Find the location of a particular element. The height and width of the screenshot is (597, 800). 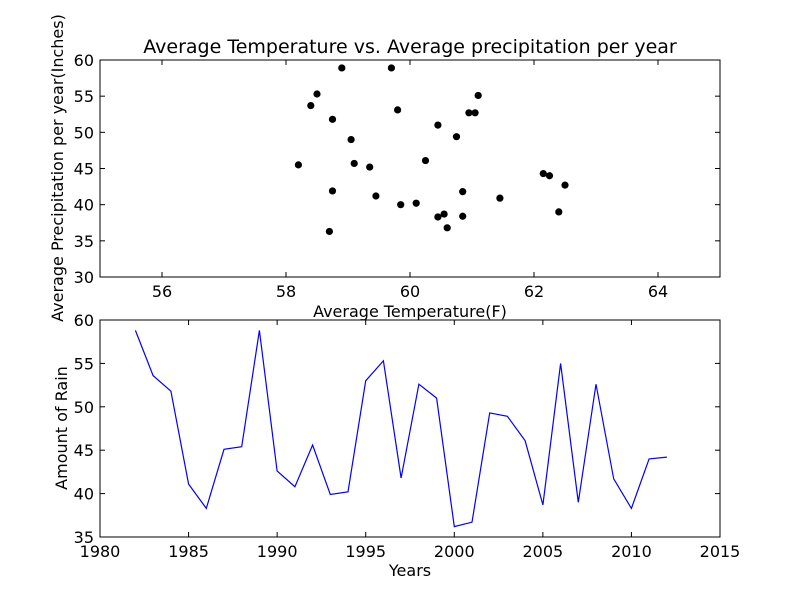

x-tick-label: 64 is located at coordinates (658, 291).